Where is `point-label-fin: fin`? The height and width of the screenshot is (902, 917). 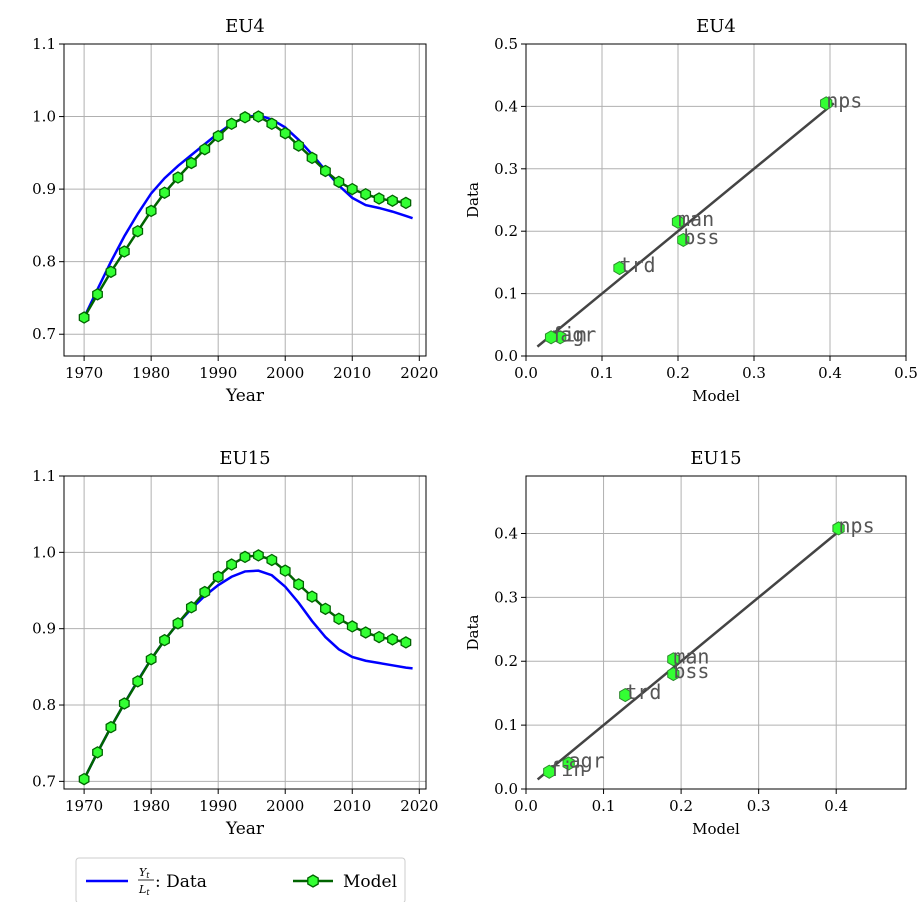
point-label-fin: fin is located at coordinates (567, 769).